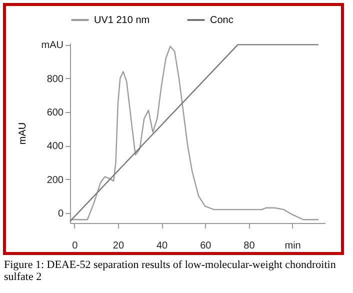 This screenshot has width=353, height=293. I want to click on y-tick-label: 200, so click(55, 180).